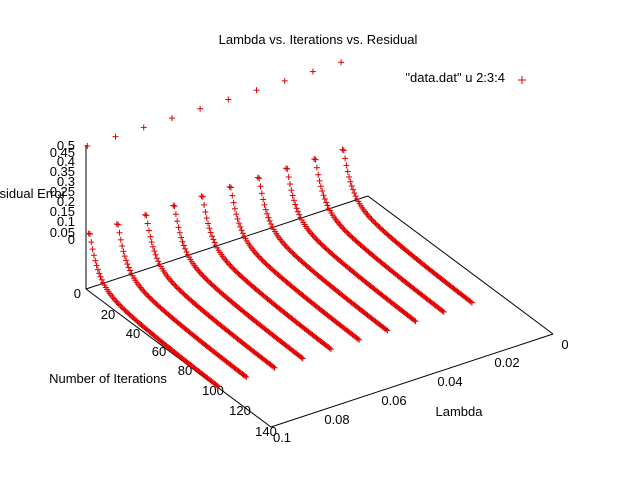 The image size is (640, 480). I want to click on z-tick-label: 0.45, so click(62, 152).